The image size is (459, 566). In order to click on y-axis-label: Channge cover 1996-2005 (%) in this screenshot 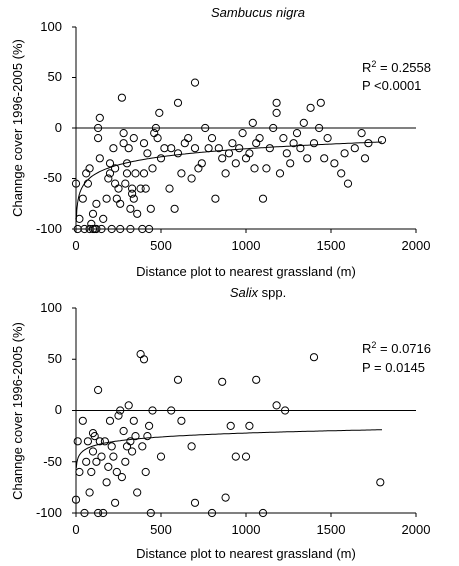, I will do `click(17, 128)`.